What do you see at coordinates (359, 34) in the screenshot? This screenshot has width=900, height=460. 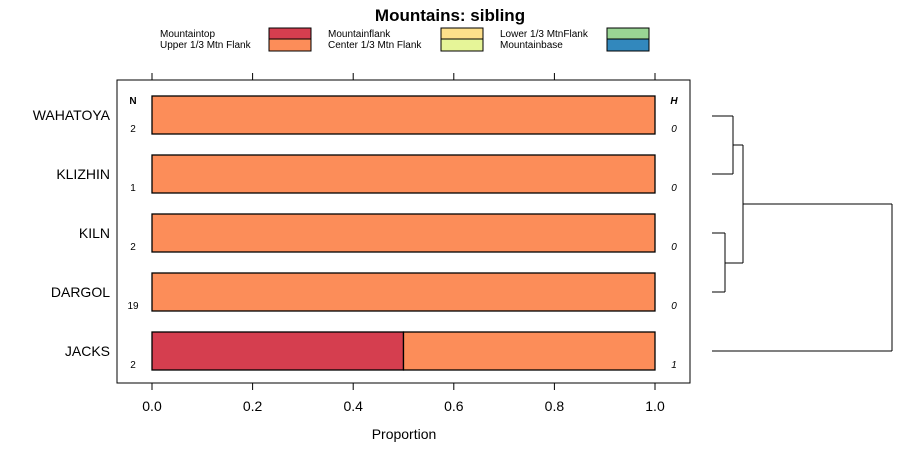 I see `legend-label-mountainflank: Mountainflank` at bounding box center [359, 34].